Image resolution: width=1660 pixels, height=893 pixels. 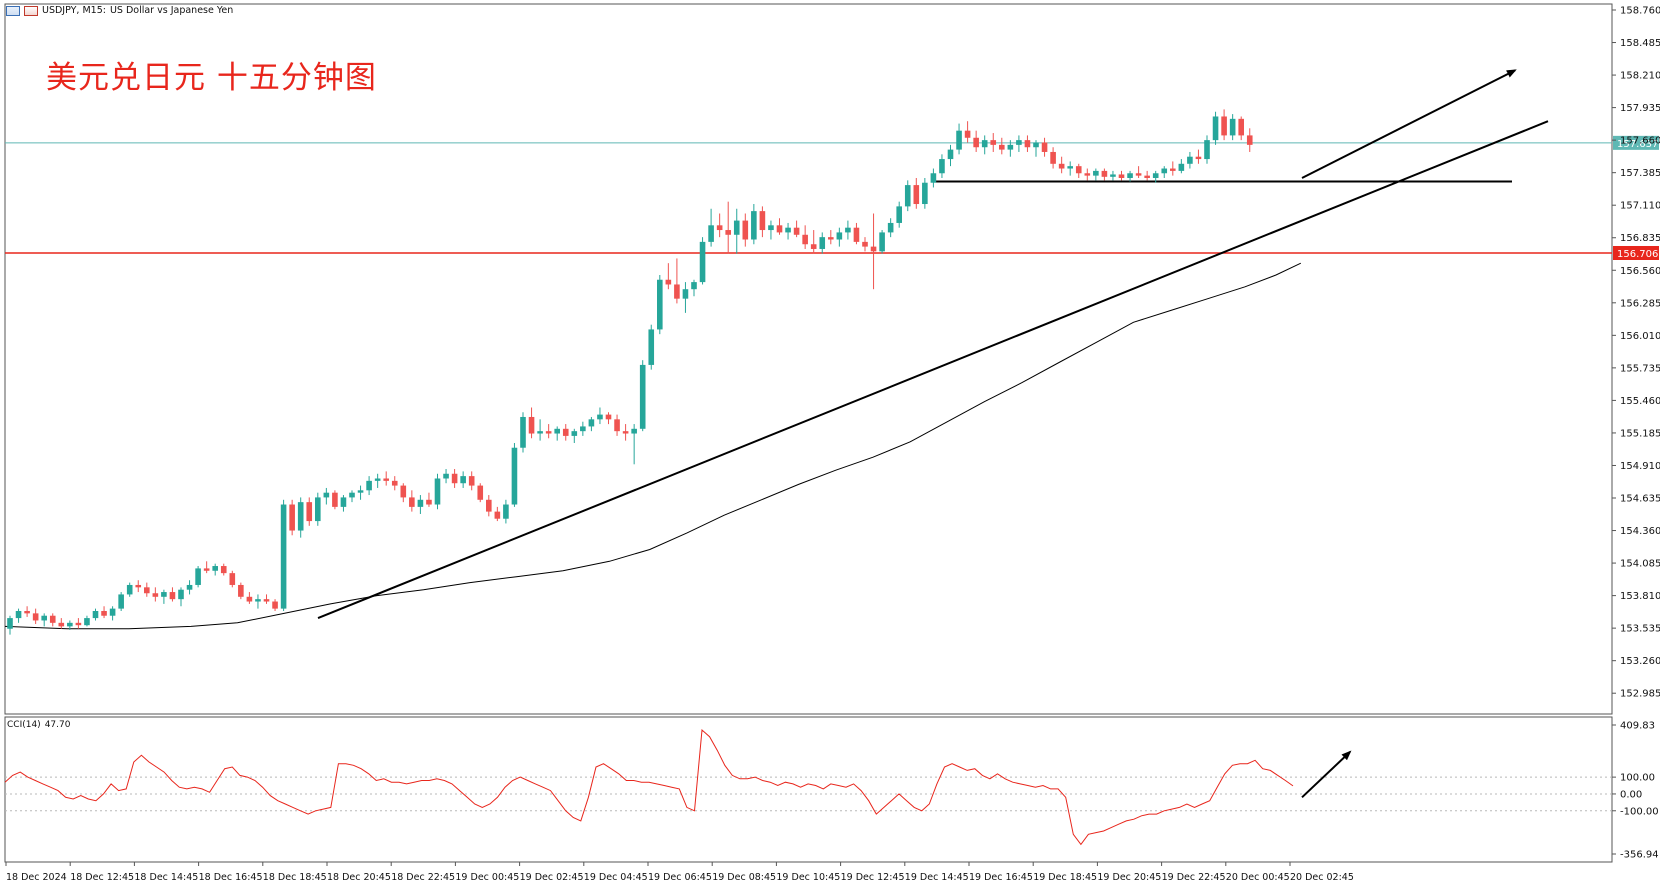 I want to click on window-icon, so click(x=13, y=10).